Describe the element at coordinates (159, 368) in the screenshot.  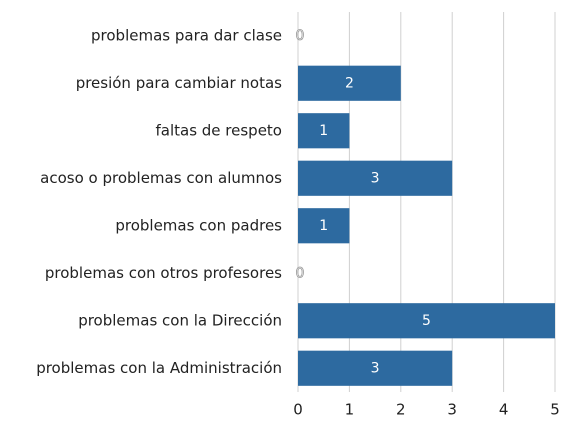
I see `y-tick-label: problemas con la Administración` at that location.